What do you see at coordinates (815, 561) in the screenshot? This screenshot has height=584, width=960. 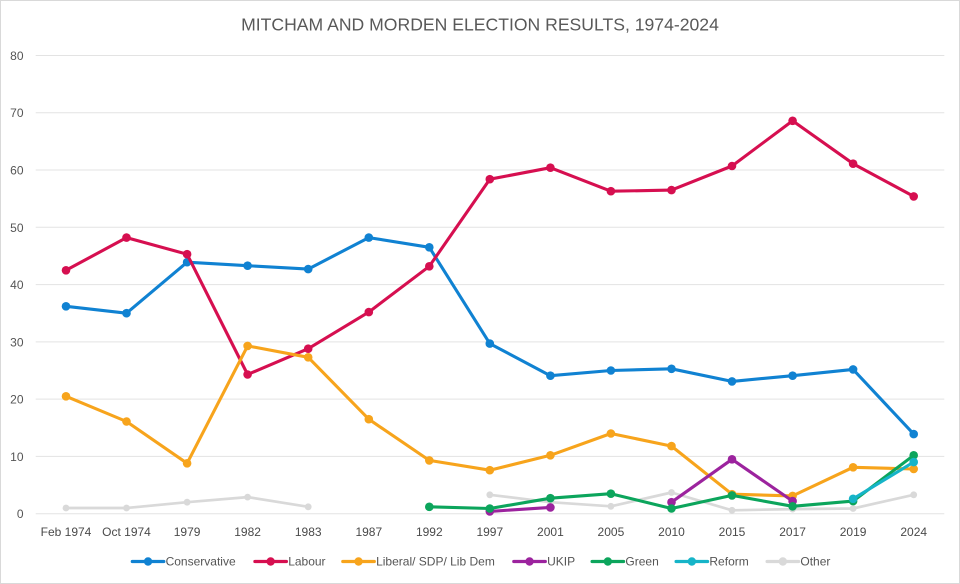 I see `svg-text: Other` at bounding box center [815, 561].